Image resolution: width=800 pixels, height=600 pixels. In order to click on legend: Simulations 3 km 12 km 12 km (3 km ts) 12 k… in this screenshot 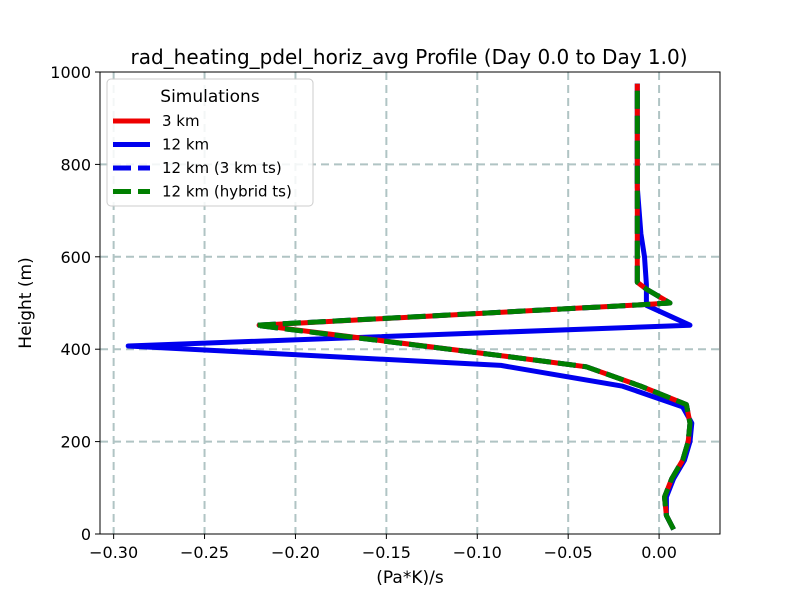, I will do `click(210, 142)`.